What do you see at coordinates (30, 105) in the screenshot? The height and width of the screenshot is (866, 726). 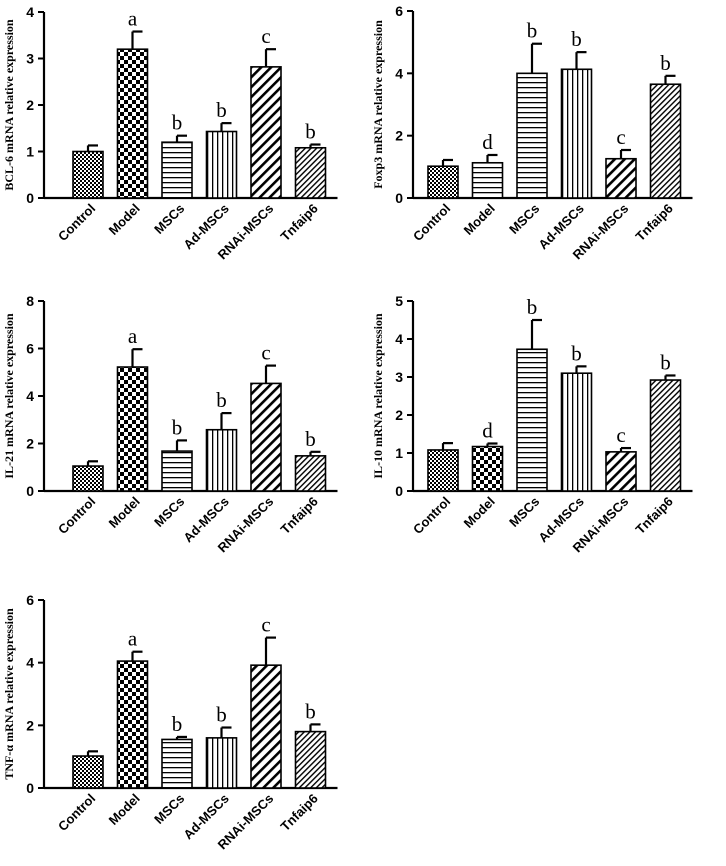 I see `bcl6-ytick-label: 2` at bounding box center [30, 105].